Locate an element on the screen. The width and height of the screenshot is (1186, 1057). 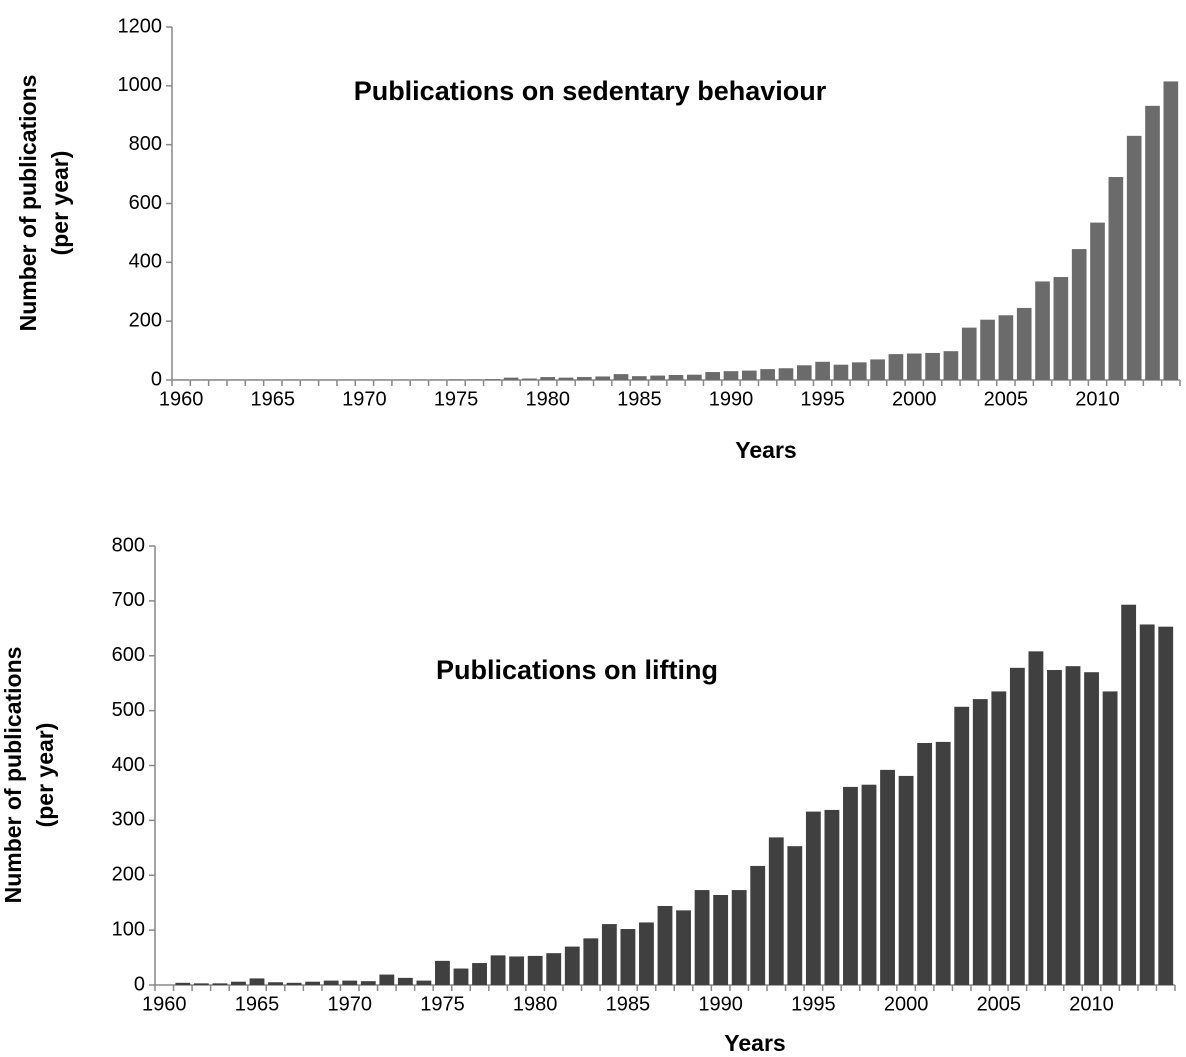
y-tick-label: 400 is located at coordinates (145, 262).